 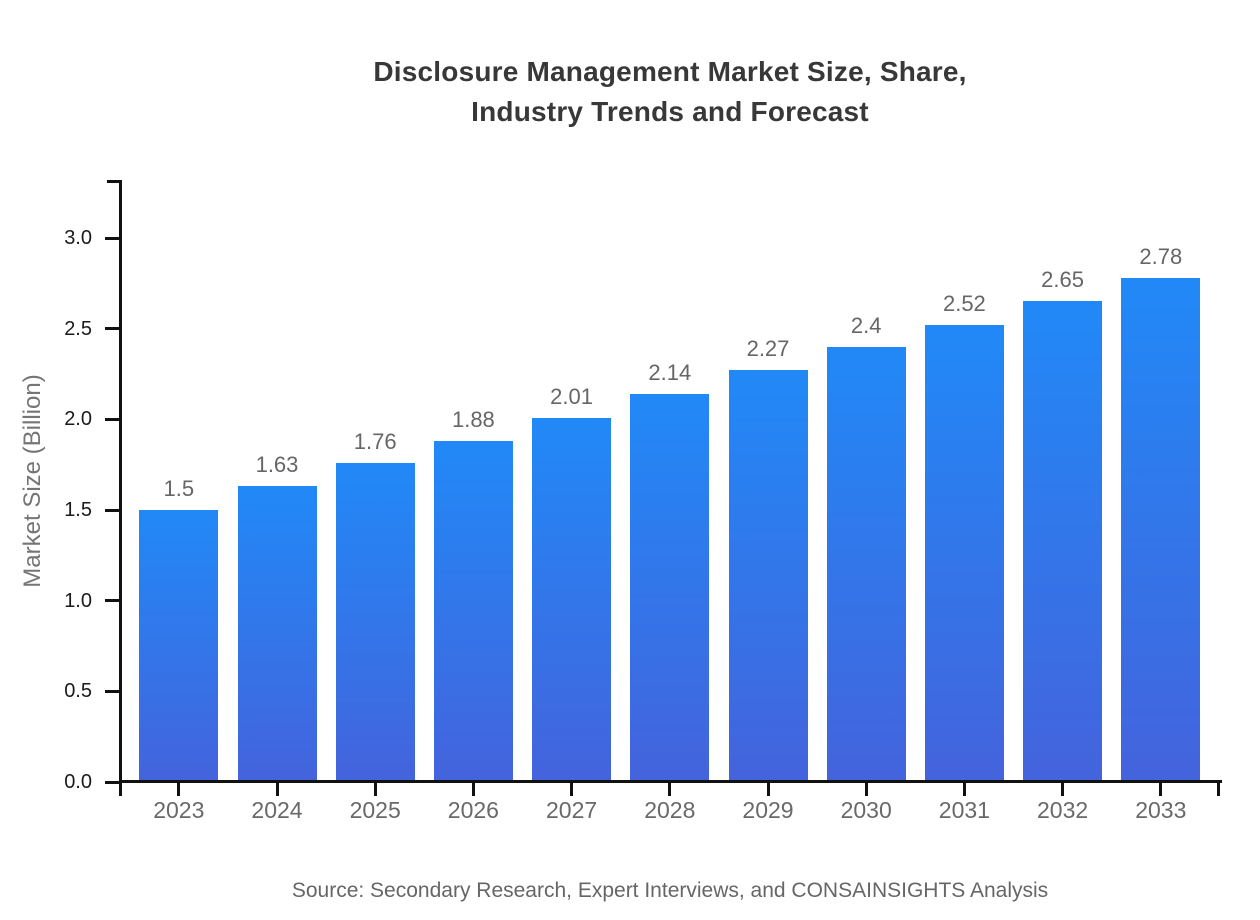 I want to click on x-tick-label: 2026, so click(x=473, y=810).